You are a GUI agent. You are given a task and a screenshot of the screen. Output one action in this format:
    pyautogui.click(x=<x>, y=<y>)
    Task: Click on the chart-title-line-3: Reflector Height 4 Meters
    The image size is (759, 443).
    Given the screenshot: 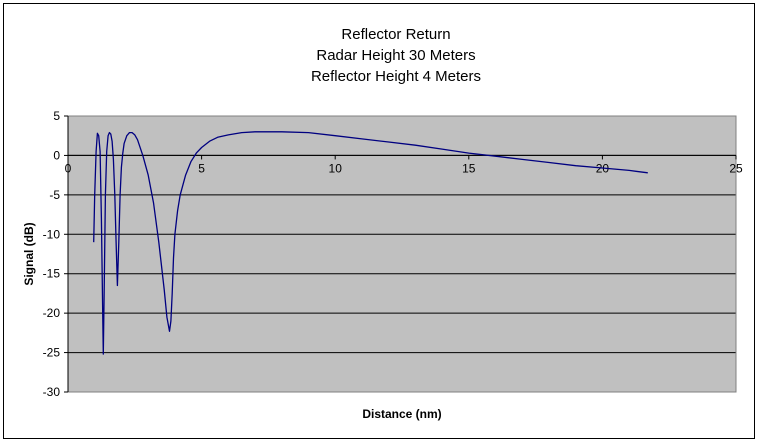 What is the action you would take?
    pyautogui.click(x=396, y=76)
    